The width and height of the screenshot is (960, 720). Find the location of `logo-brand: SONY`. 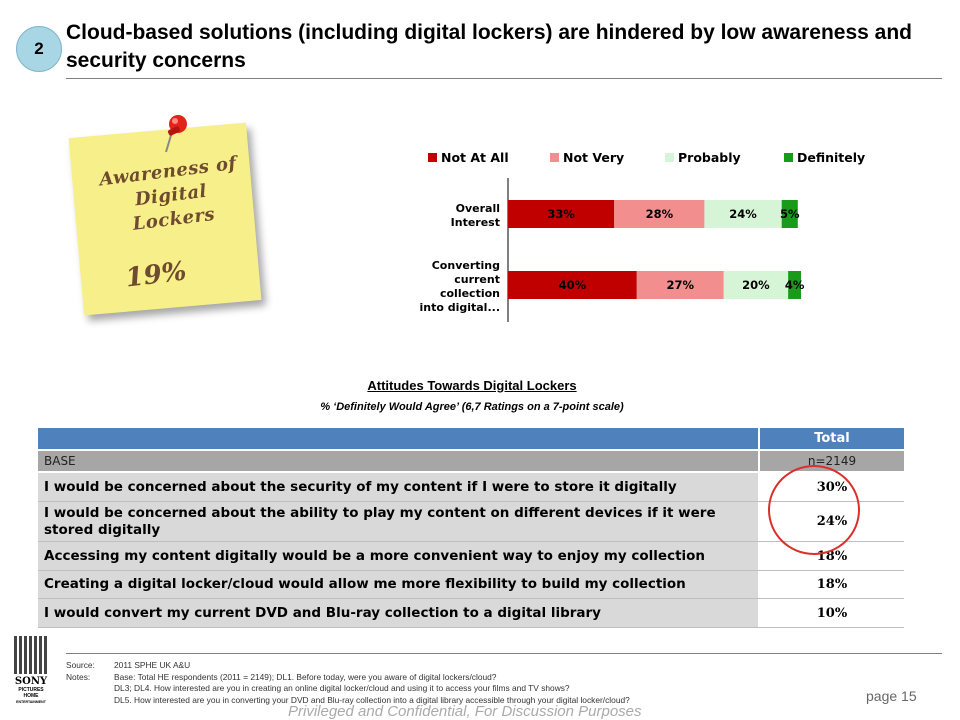

logo-brand: SONY is located at coordinates (31, 681).